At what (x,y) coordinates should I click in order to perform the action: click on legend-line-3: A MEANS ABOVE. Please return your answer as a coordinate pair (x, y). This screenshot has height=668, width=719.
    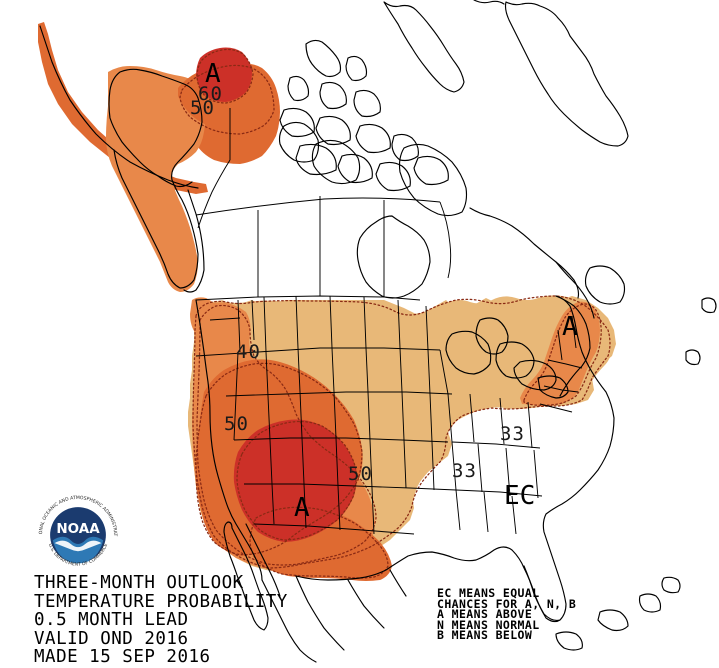
    Looking at the image, I should click on (485, 614).